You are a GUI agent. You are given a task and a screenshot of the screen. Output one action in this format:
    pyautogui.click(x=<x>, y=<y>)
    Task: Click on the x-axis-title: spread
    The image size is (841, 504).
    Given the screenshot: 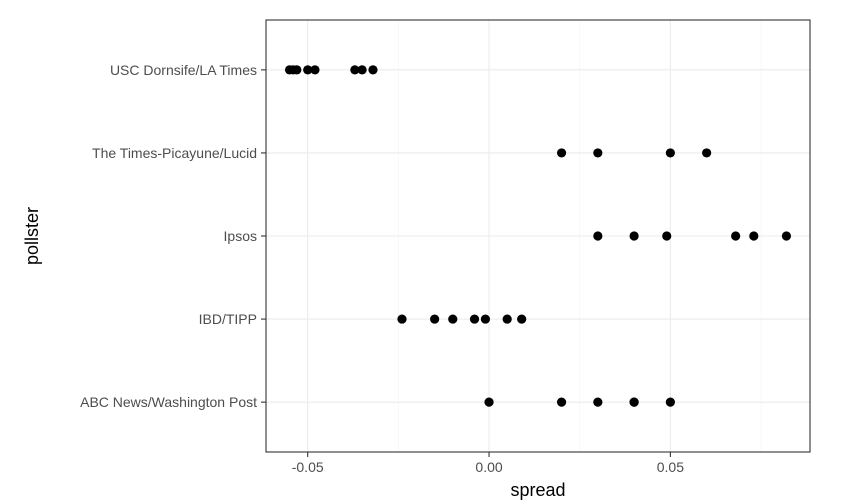 What is the action you would take?
    pyautogui.click(x=537, y=490)
    